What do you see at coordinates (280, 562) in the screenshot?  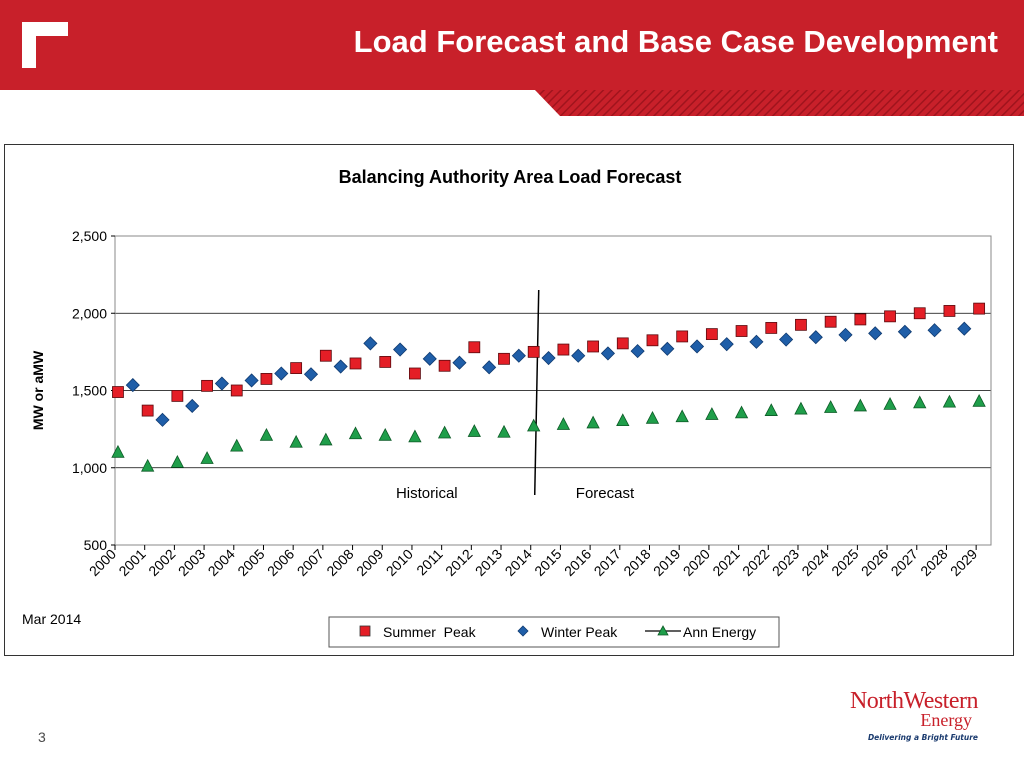 I see `x-tick-label: 2006` at bounding box center [280, 562].